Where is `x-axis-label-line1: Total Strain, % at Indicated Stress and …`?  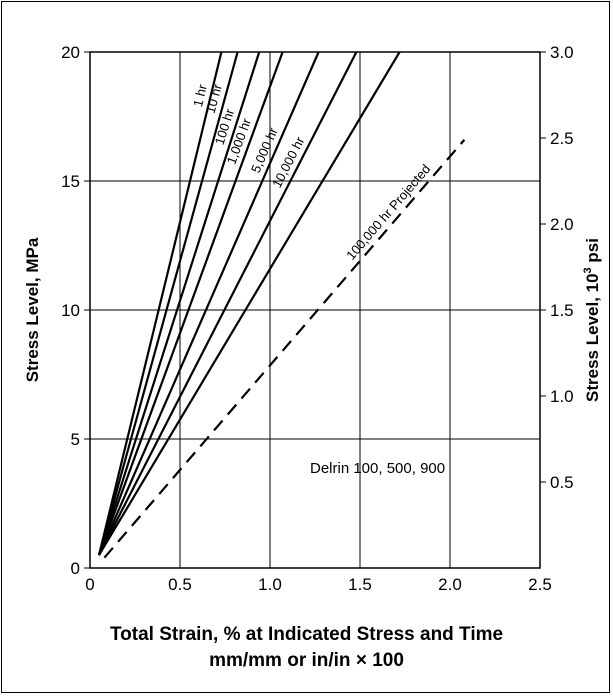
x-axis-label-line1: Total Strain, % at Indicated Stress and … is located at coordinates (306, 634).